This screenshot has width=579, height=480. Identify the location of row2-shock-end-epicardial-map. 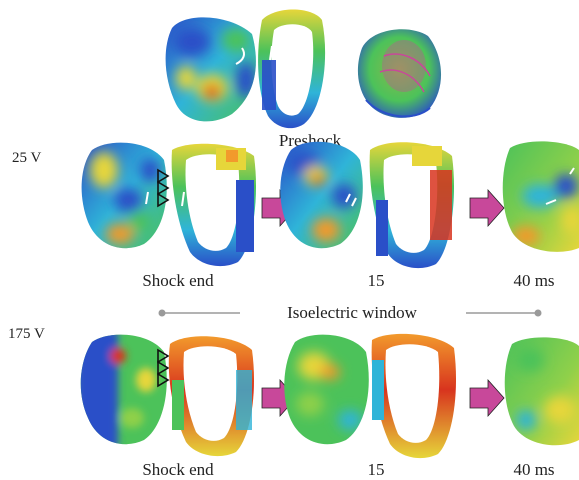
(123, 389).